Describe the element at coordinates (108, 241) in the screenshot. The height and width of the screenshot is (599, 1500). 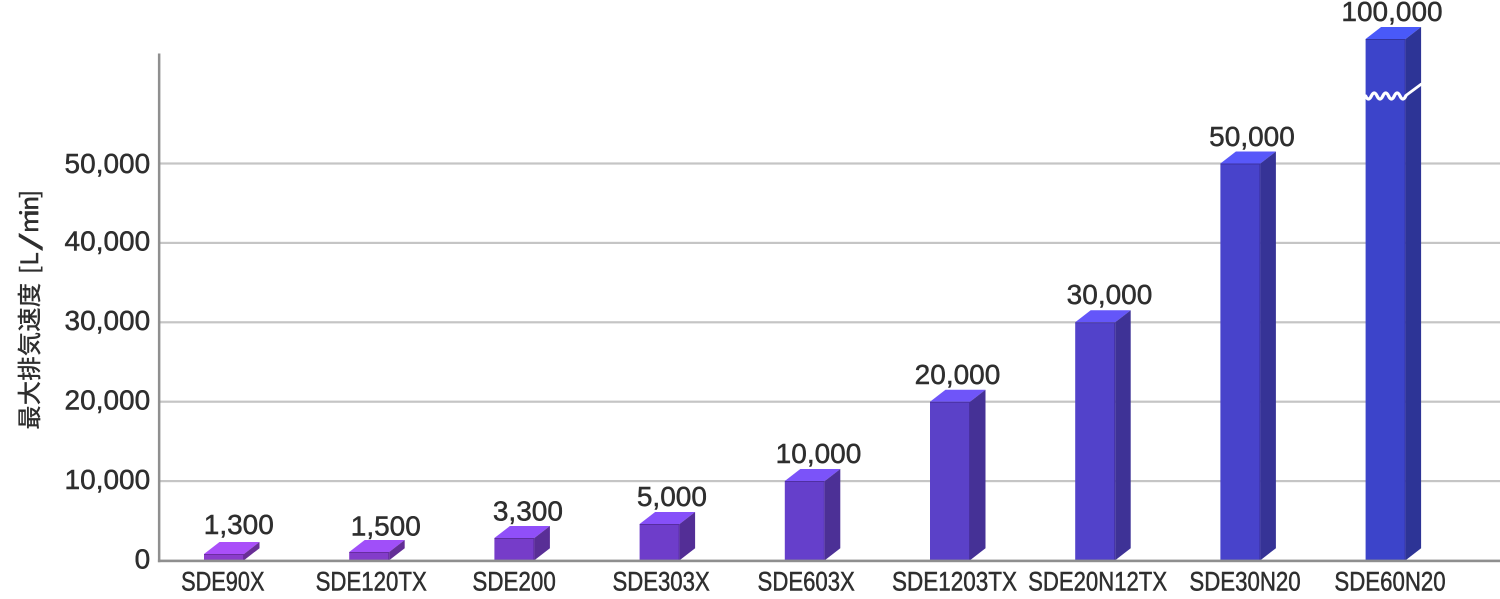
I see `svg-text: 40,000` at that location.